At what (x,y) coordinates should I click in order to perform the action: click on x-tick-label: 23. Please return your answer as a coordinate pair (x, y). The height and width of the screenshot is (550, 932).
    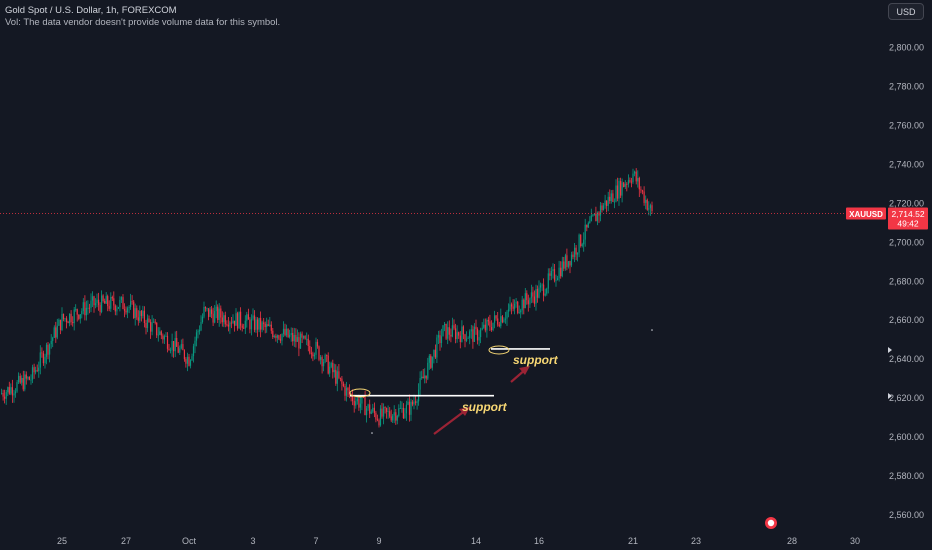
    Looking at the image, I should click on (696, 541).